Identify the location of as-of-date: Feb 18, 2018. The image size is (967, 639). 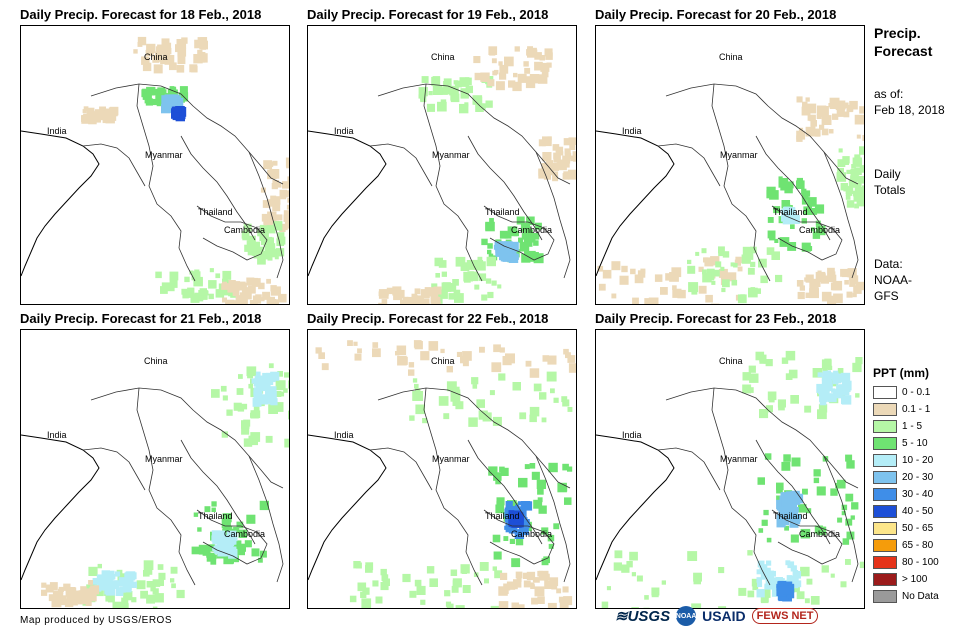
(909, 110).